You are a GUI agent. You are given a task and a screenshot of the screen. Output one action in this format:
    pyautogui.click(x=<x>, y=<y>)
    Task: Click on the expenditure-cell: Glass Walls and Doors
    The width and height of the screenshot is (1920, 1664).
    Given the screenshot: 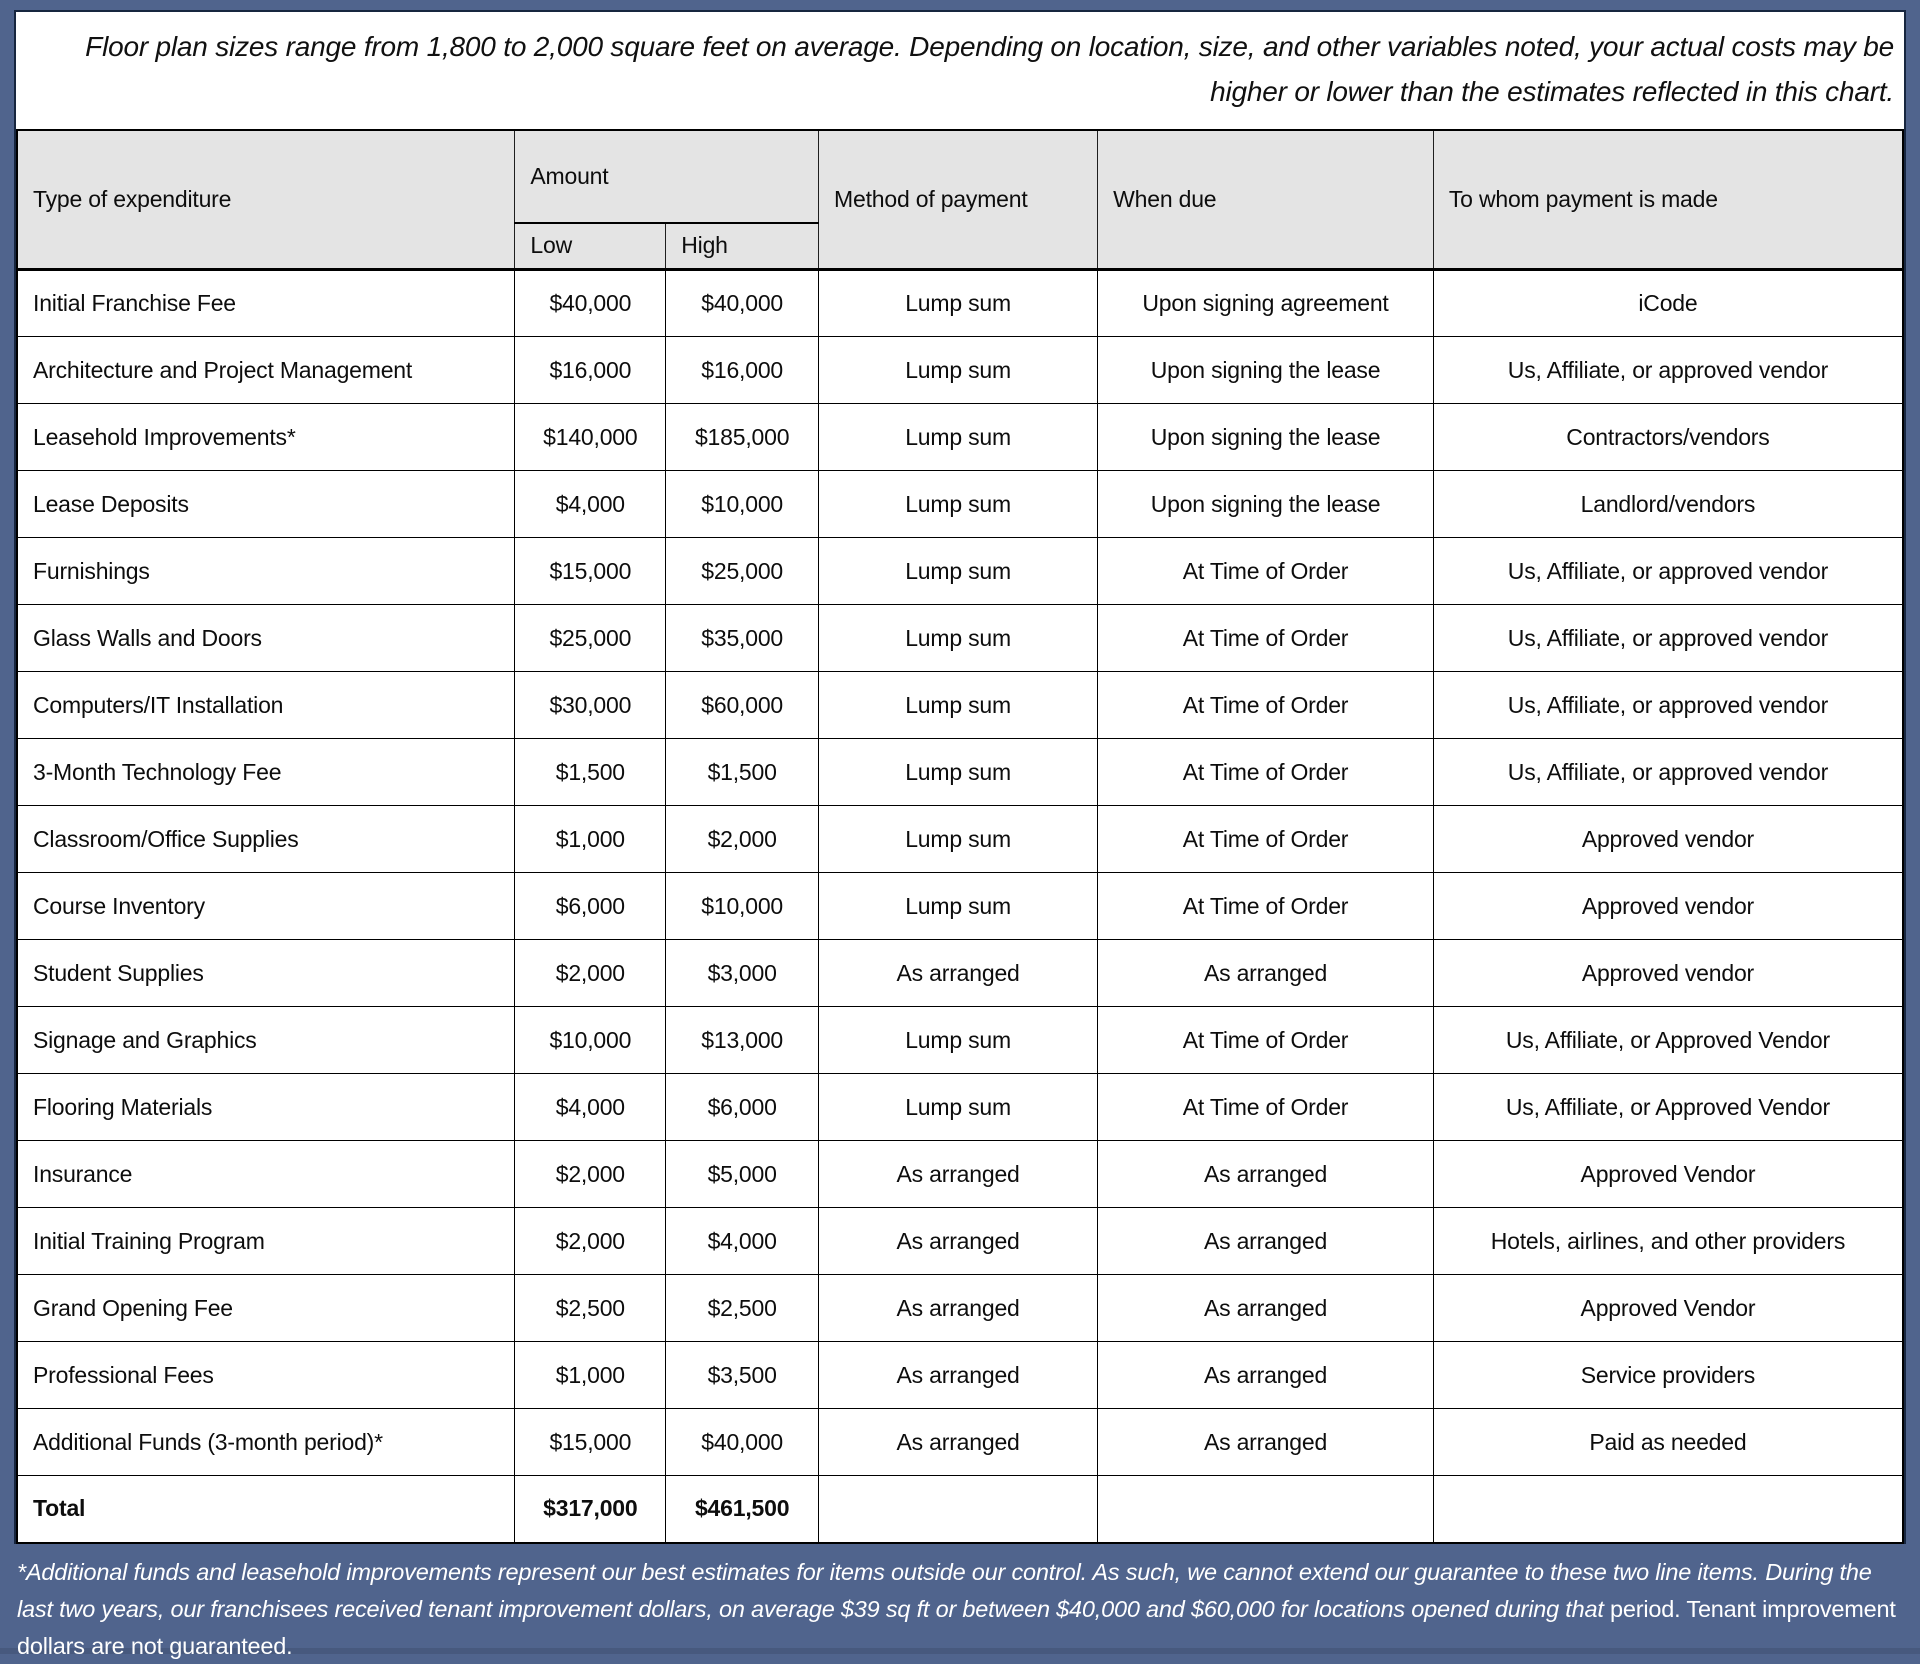 What is the action you would take?
    pyautogui.click(x=266, y=638)
    